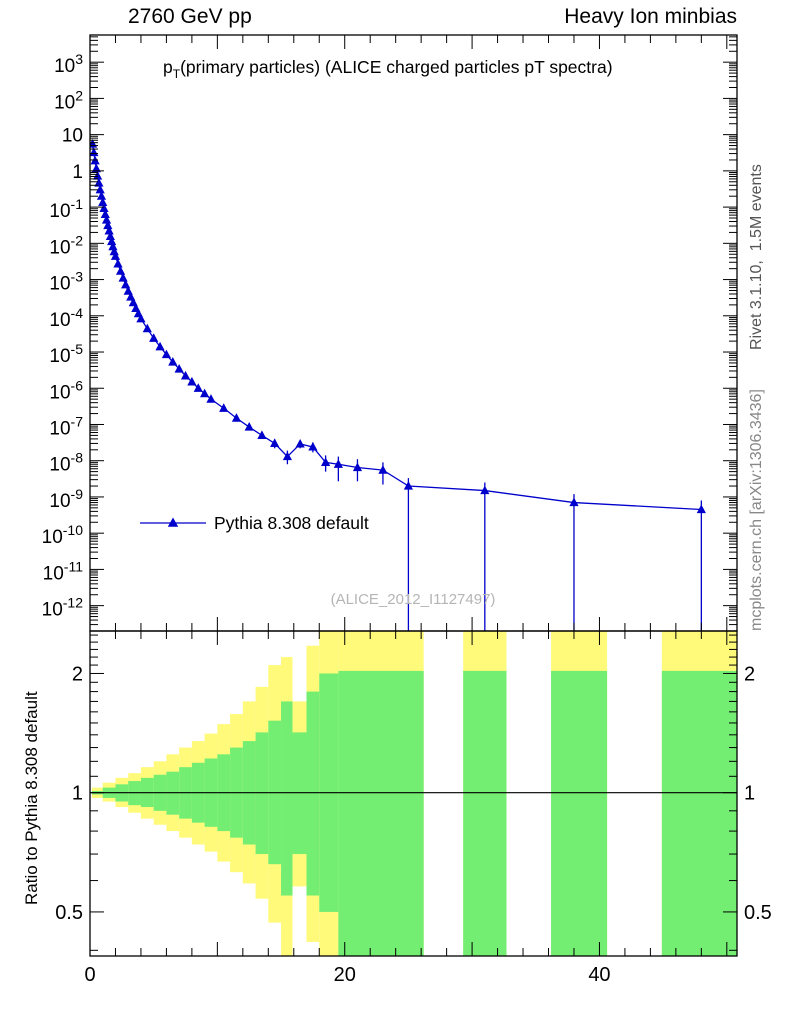 The width and height of the screenshot is (786, 1024). What do you see at coordinates (63, 608) in the screenshot?
I see `svg-text: 10⁻¹²` at bounding box center [63, 608].